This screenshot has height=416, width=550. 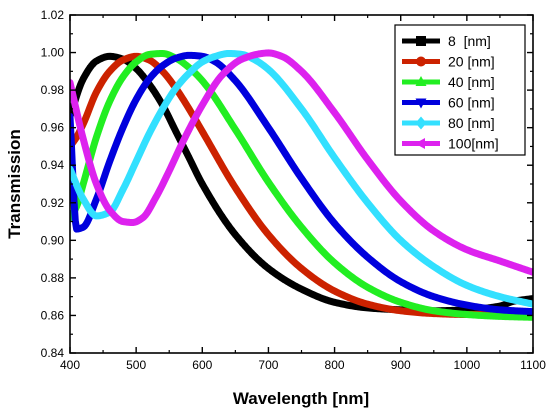 I want to click on x-tick-label: 900, so click(x=401, y=365).